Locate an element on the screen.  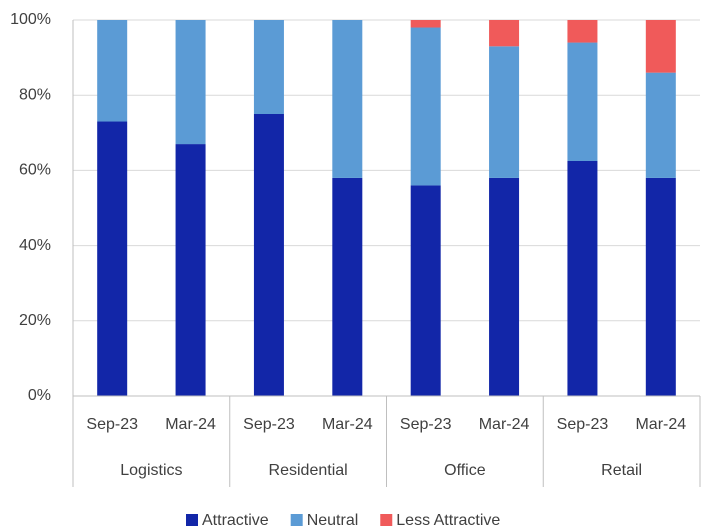
legend-label: Less Attractive is located at coordinates (448, 520).